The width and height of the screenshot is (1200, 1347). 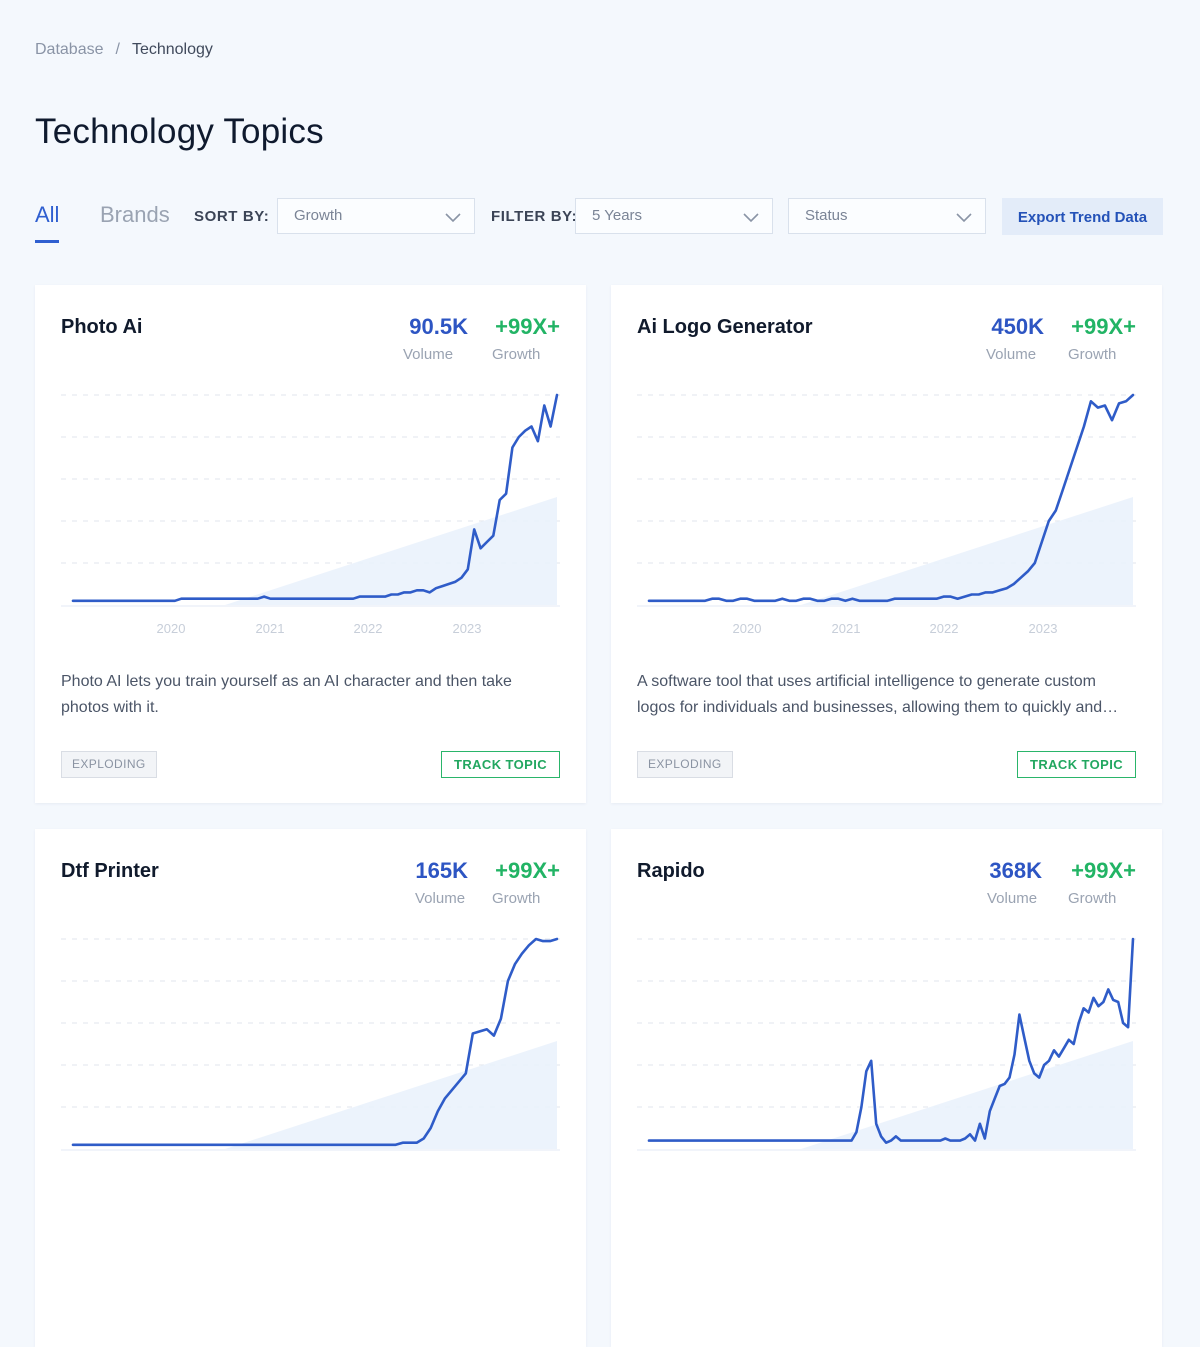 What do you see at coordinates (135, 214) in the screenshot?
I see `tab-brands: Brands` at bounding box center [135, 214].